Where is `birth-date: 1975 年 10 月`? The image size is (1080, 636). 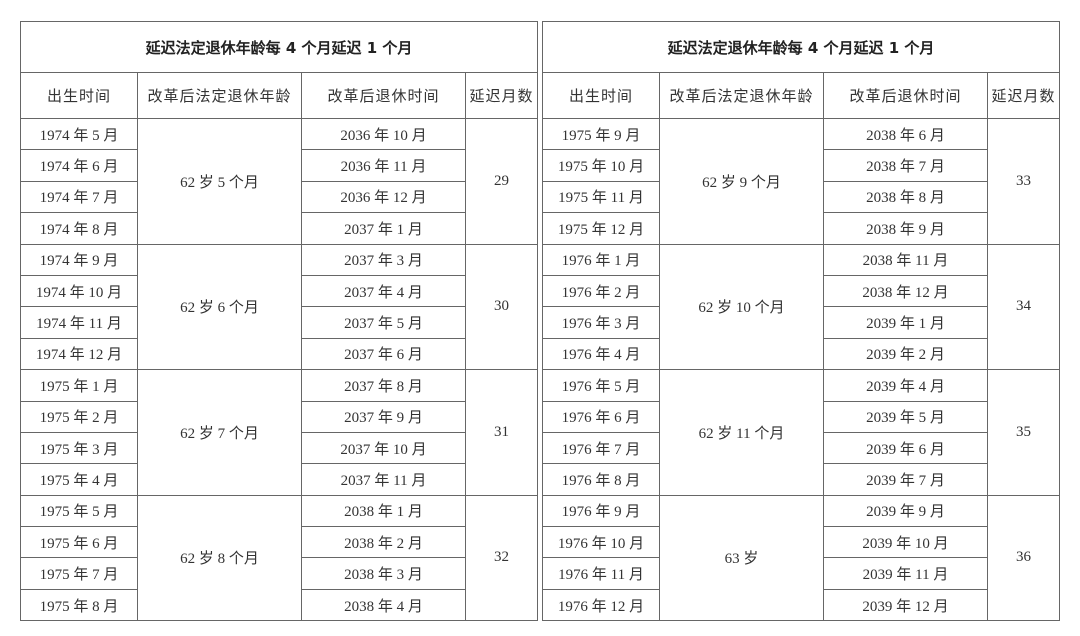
birth-date: 1975 年 10 月 is located at coordinates (601, 165).